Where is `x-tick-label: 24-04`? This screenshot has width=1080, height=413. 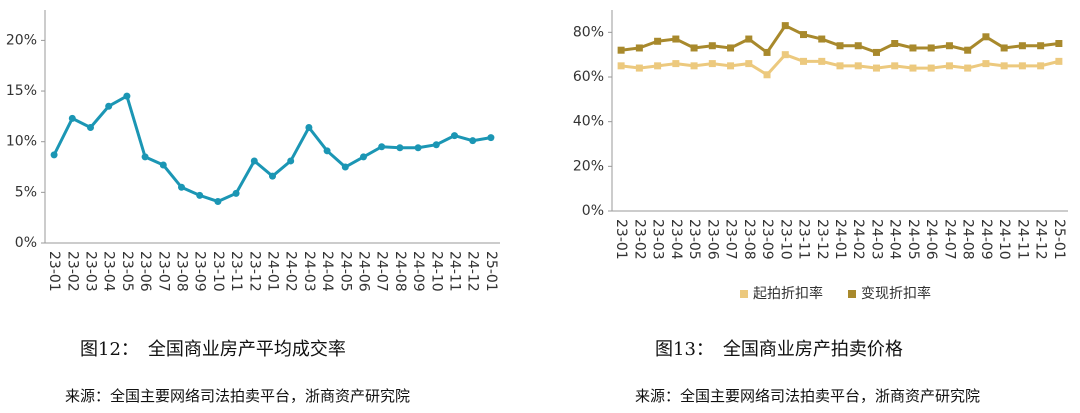
x-tick-label: 24-04 is located at coordinates (327, 271).